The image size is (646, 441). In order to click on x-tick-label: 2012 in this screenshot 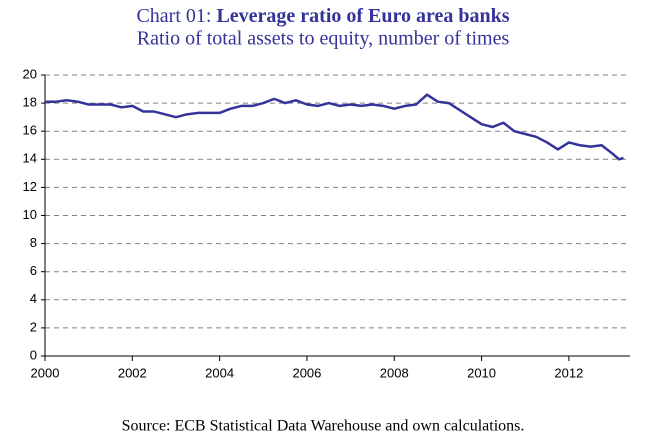, I will do `click(568, 372)`.